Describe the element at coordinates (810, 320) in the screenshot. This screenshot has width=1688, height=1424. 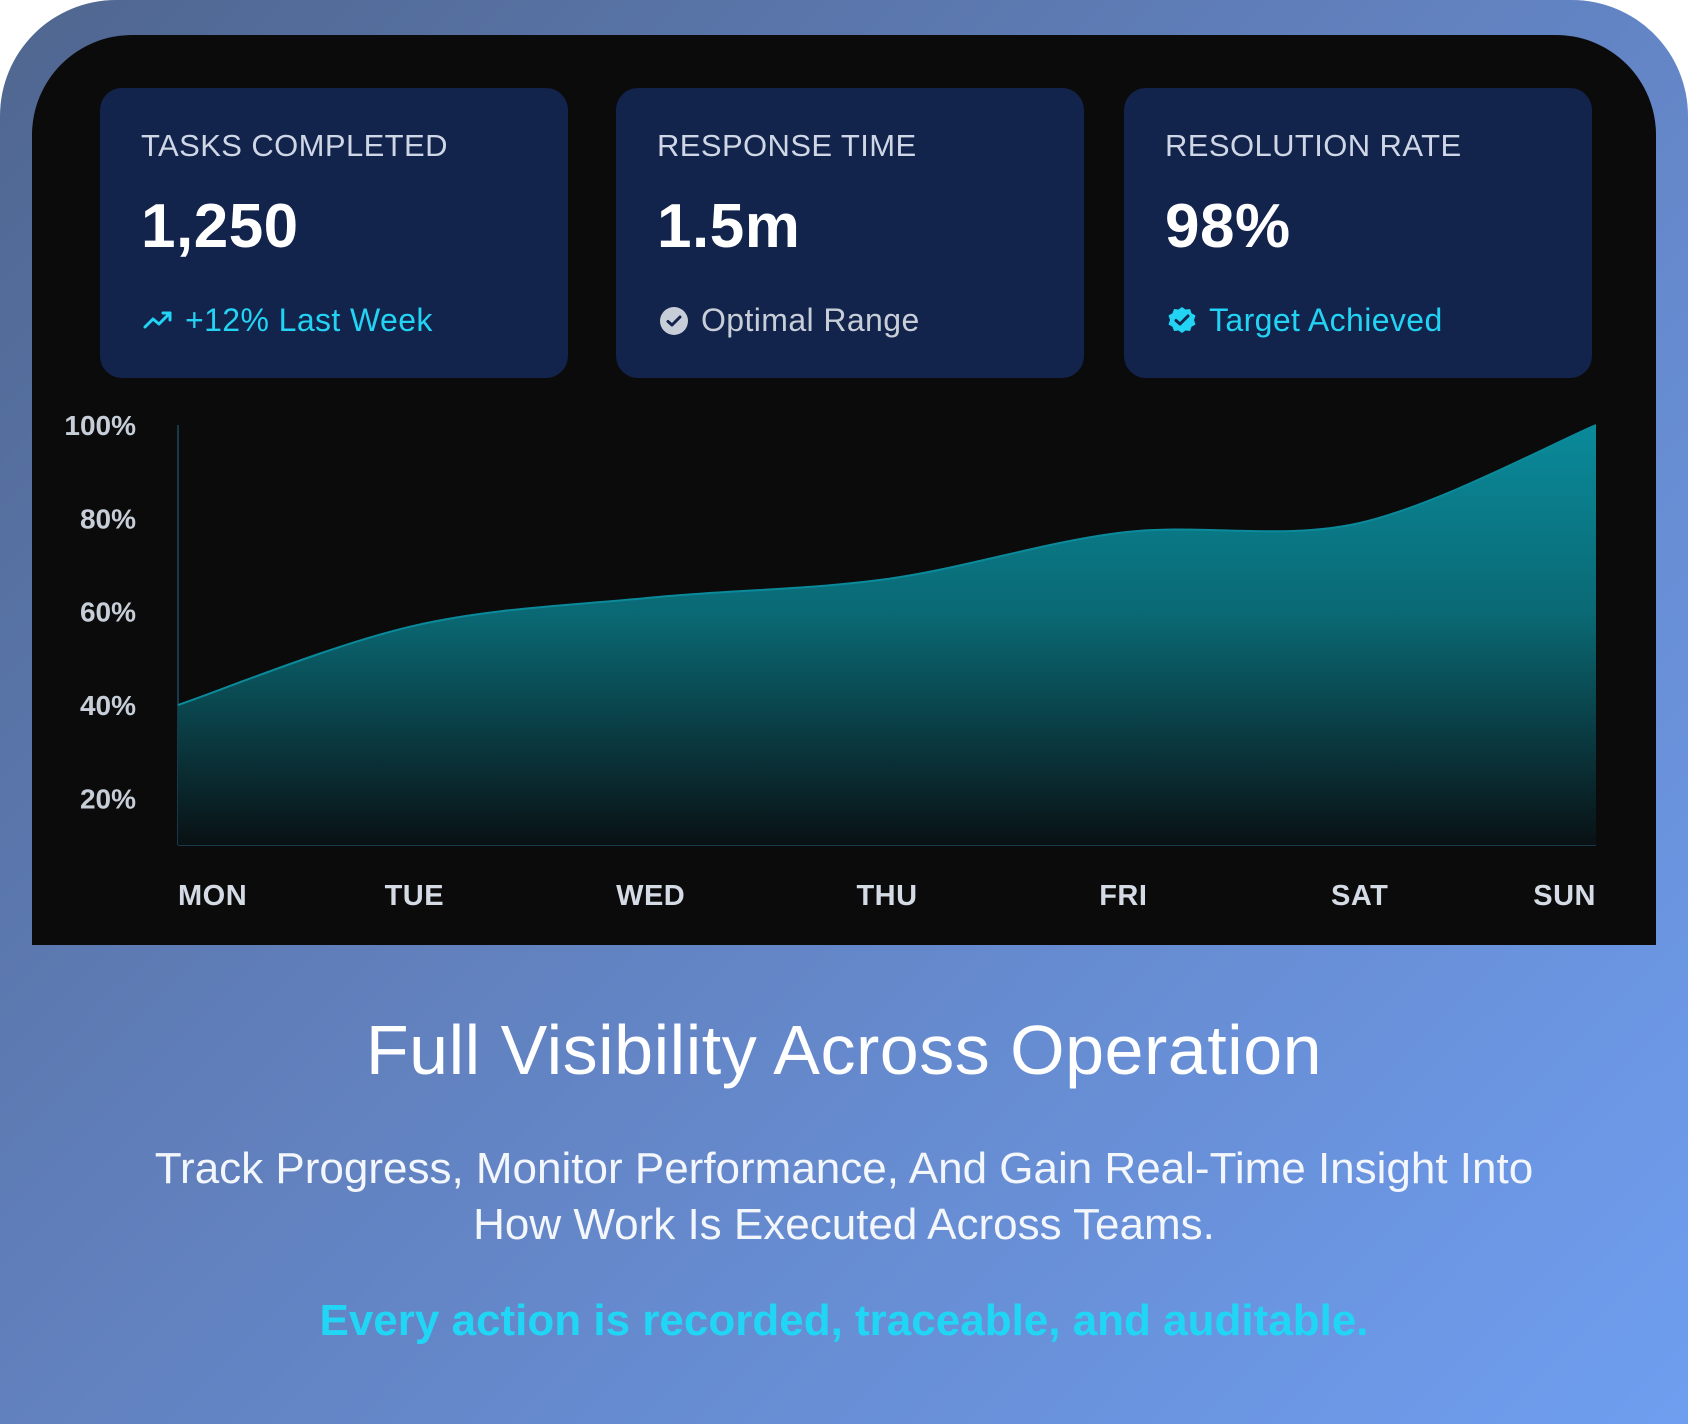
I see `card-meta-text: Optimal Range` at that location.